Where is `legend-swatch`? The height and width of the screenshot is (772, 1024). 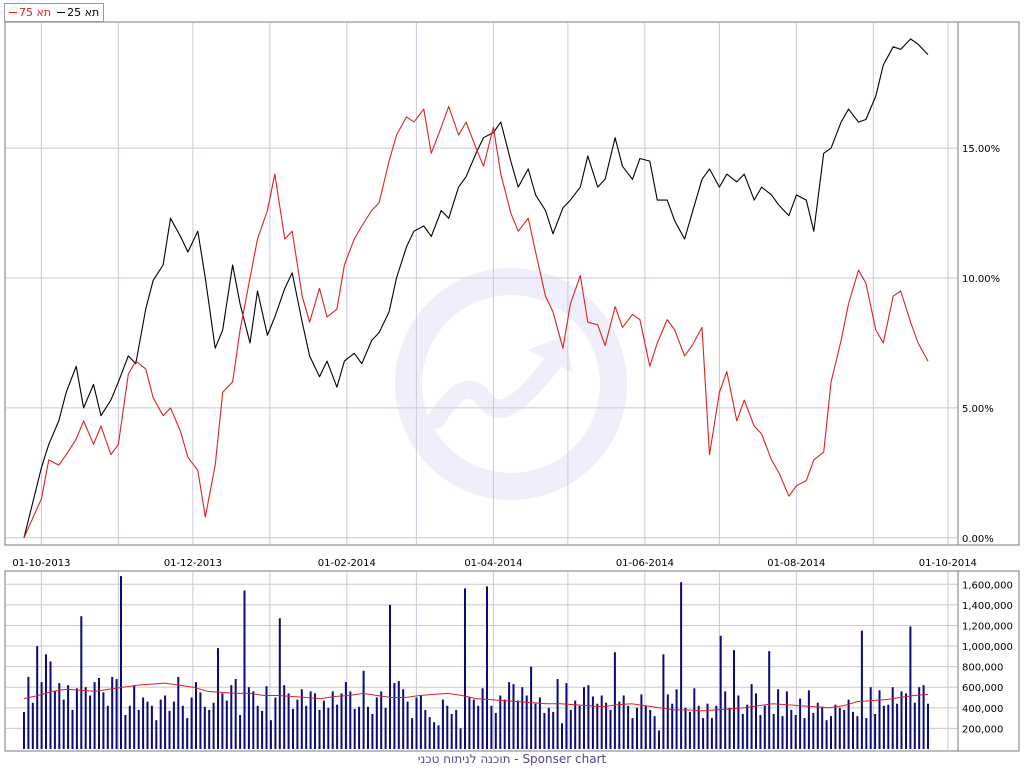
legend-swatch is located at coordinates (61, 12).